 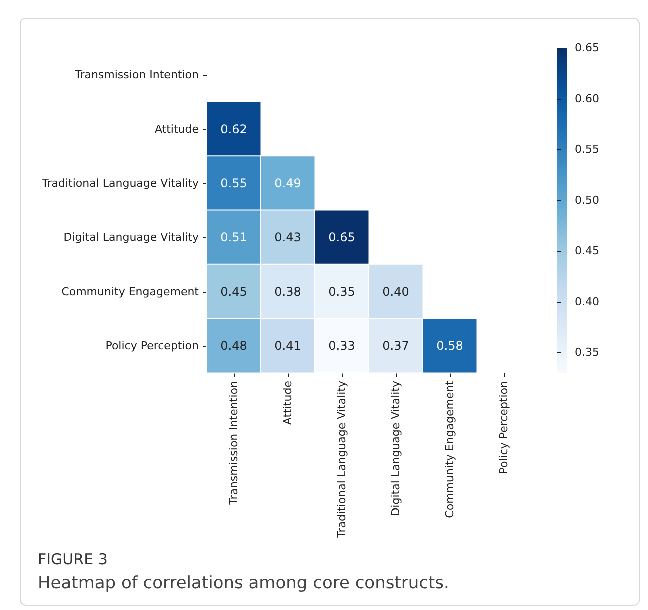 What do you see at coordinates (450, 449) in the screenshot?
I see `x-tick-label: Community Engagement` at bounding box center [450, 449].